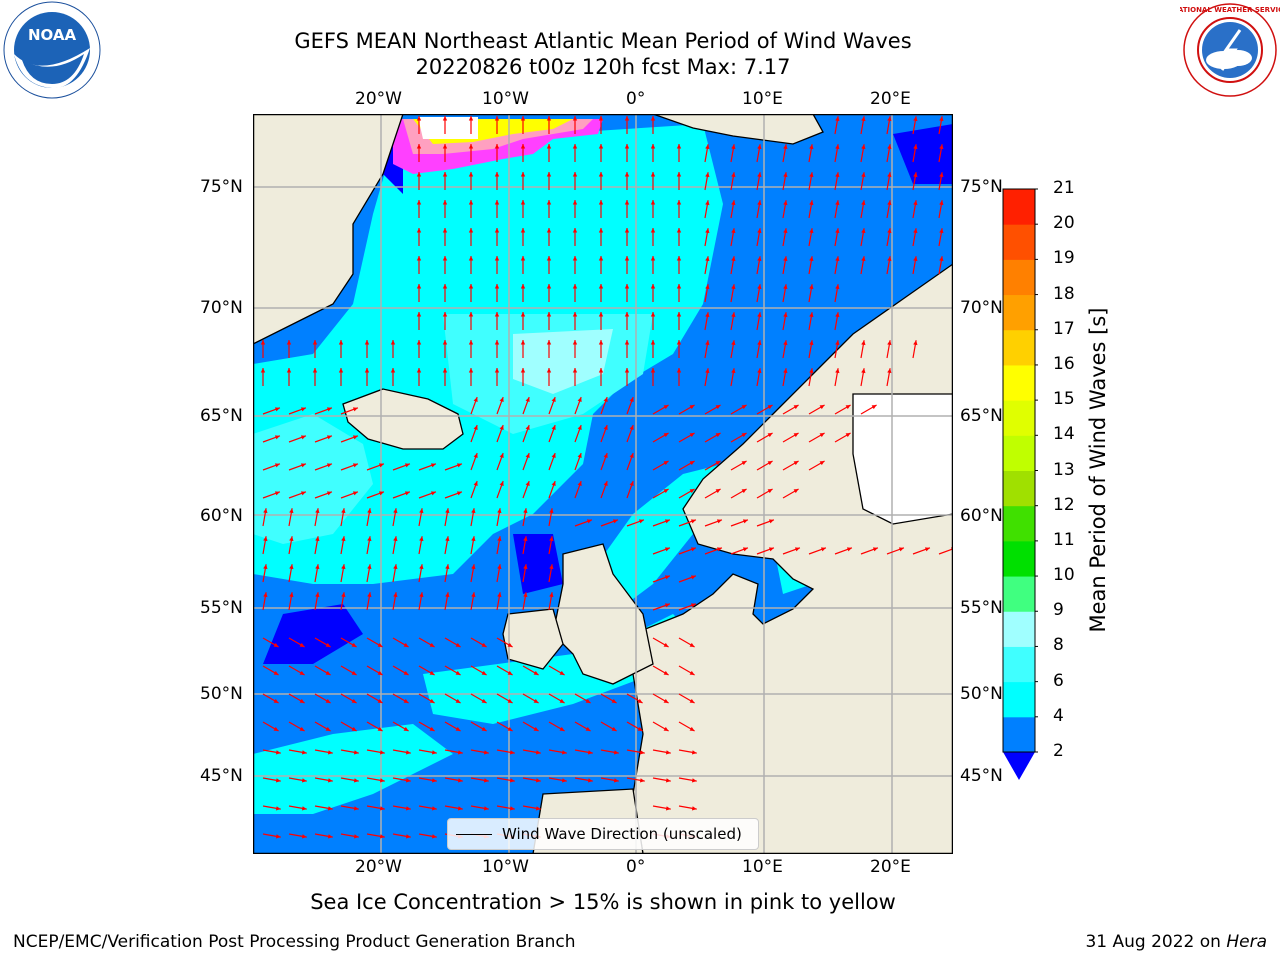 This screenshot has height=960, width=1280. What do you see at coordinates (603, 67) in the screenshot?
I see `chart-subtitle: 20220826 t00z 120h fcst Max: 7.17` at bounding box center [603, 67].